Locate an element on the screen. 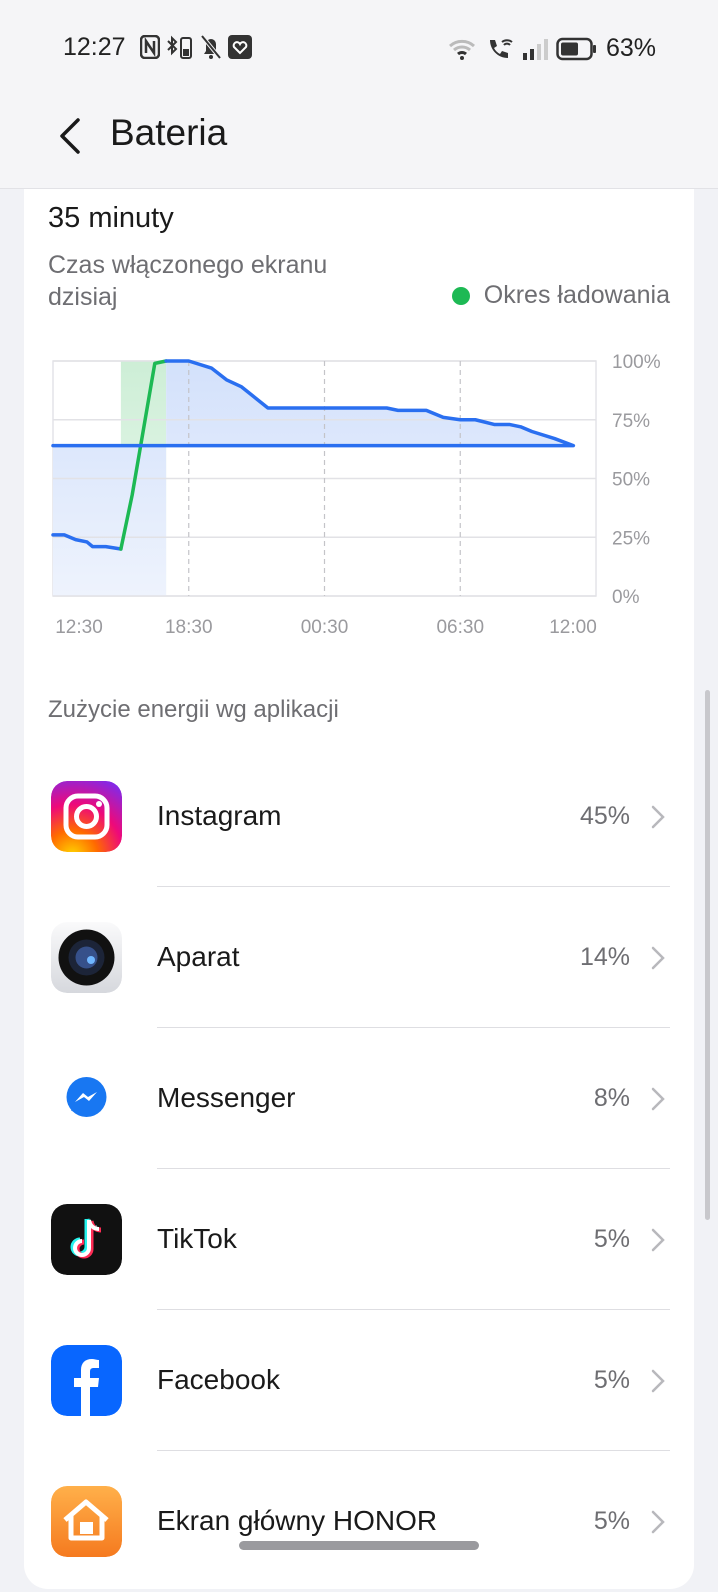 The height and width of the screenshot is (1592, 718). app-row-messenger: Messenger 8% is located at coordinates (359, 1098).